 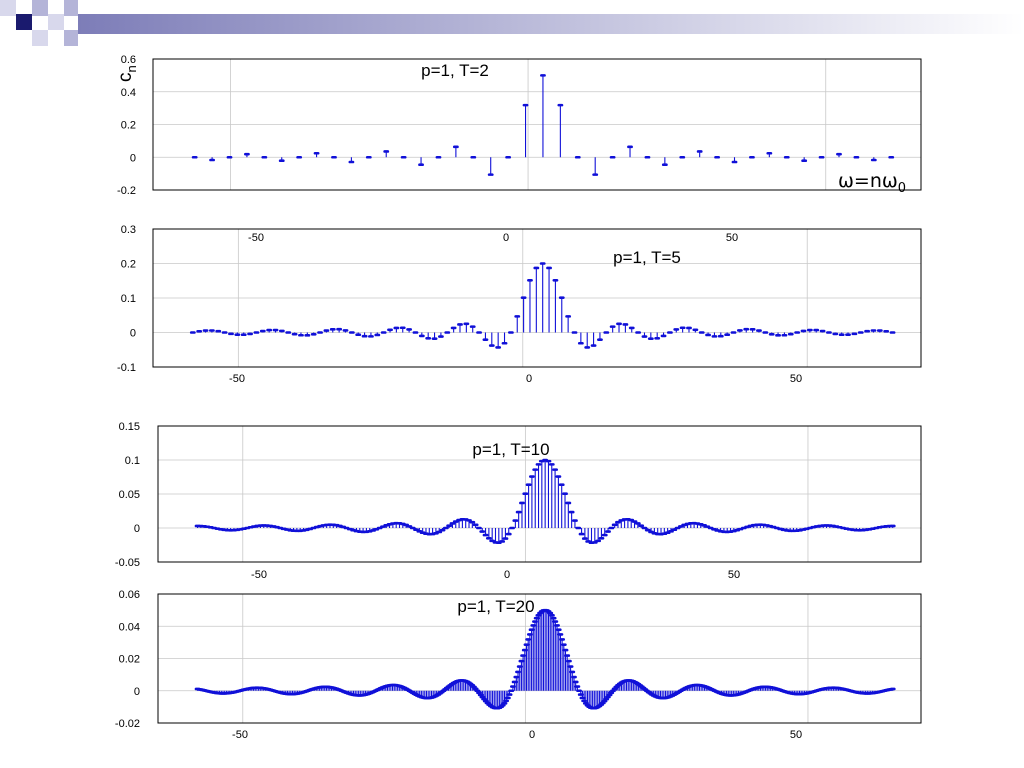 I want to click on y-tick-label: 0.04, so click(x=129, y=627).